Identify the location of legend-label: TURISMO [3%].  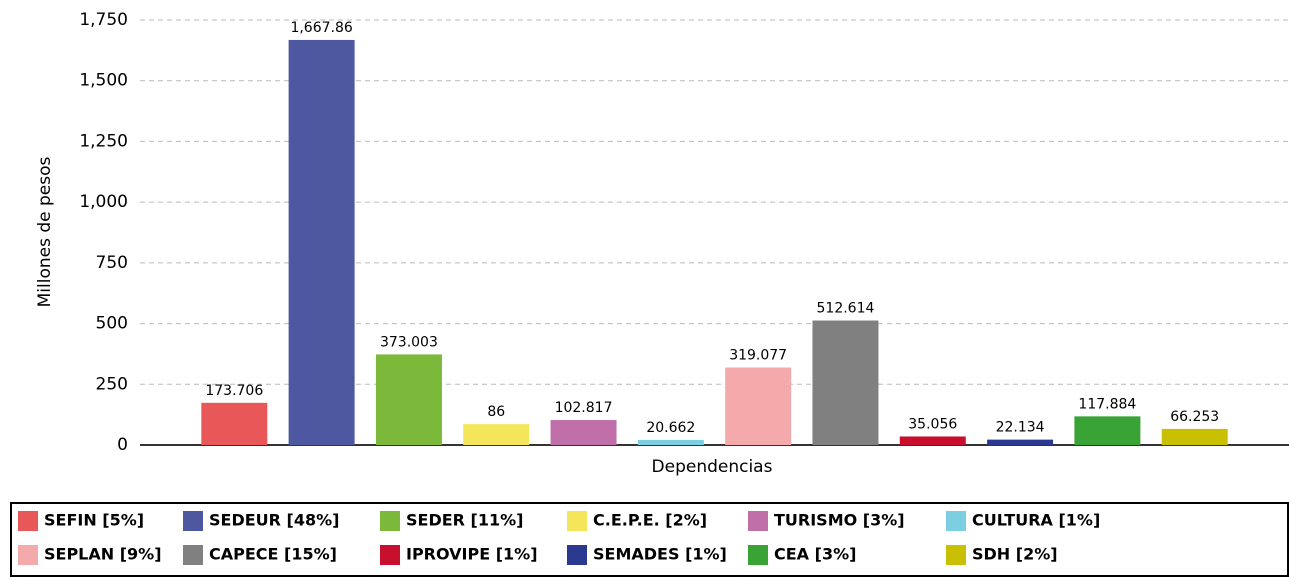
(839, 520).